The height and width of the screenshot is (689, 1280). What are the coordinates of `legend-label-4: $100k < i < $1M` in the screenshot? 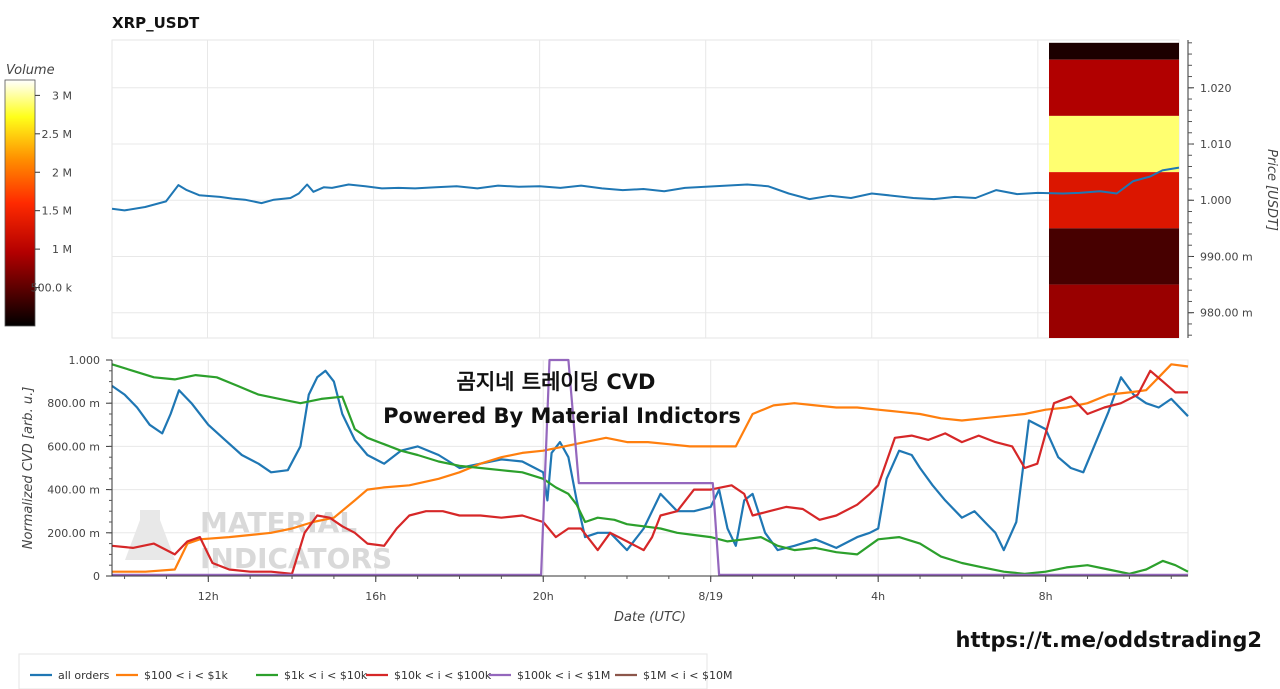 It's located at (563, 675).